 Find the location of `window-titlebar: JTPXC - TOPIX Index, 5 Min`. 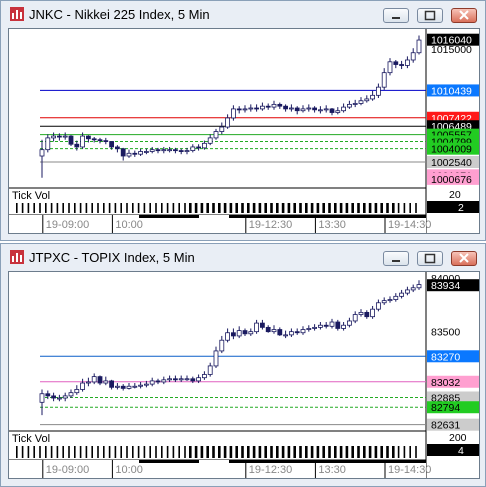

window-titlebar: JTPXC - TOPIX Index, 5 Min is located at coordinates (243, 257).